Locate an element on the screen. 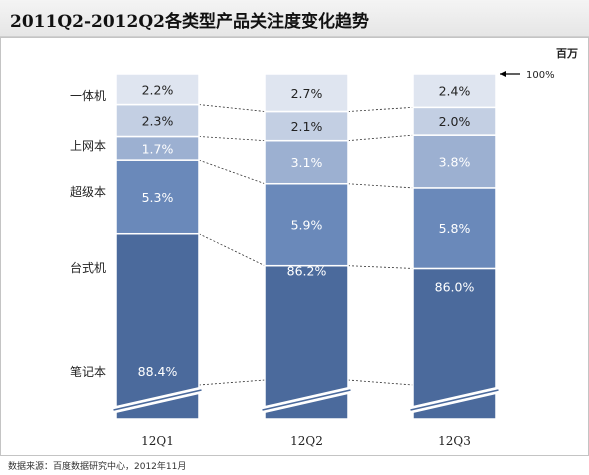 This screenshot has width=589, height=475. category-label: 12Q2 is located at coordinates (306, 441).